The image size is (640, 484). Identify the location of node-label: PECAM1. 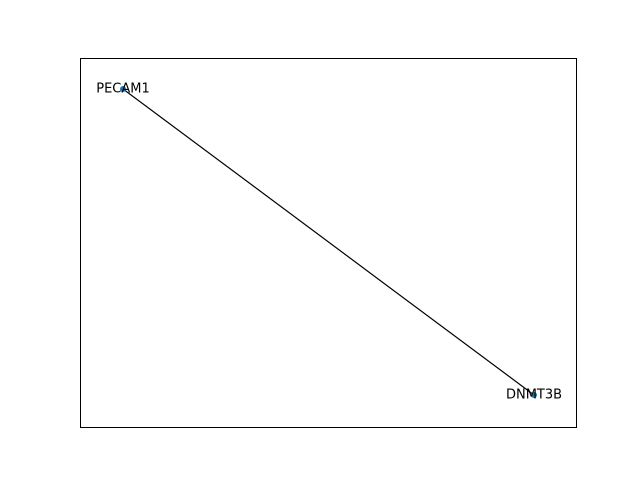
(123, 89).